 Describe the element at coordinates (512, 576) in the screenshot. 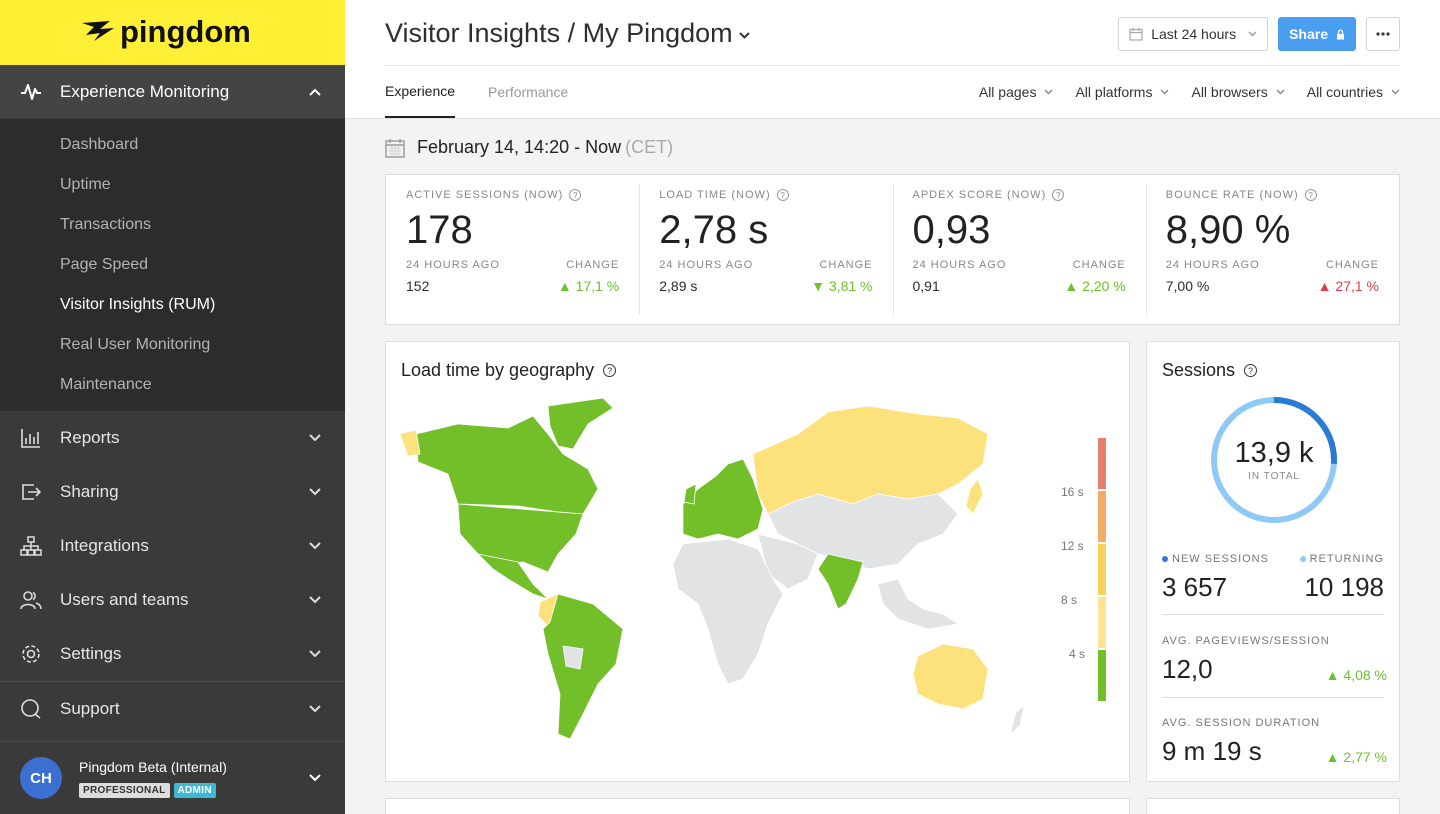

I see `map-region-mexico` at that location.